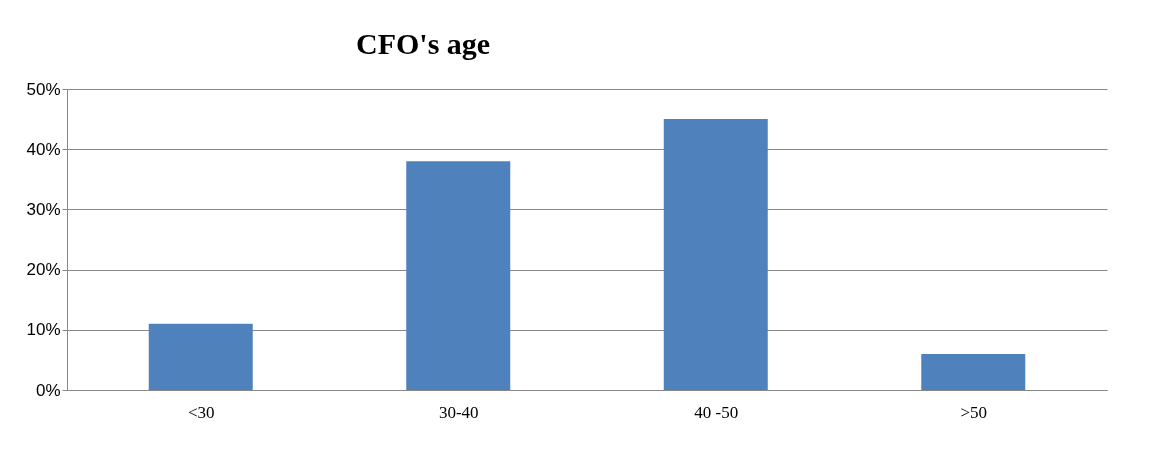 This screenshot has width=1158, height=464. I want to click on y-tick-label: 0%, so click(48, 390).